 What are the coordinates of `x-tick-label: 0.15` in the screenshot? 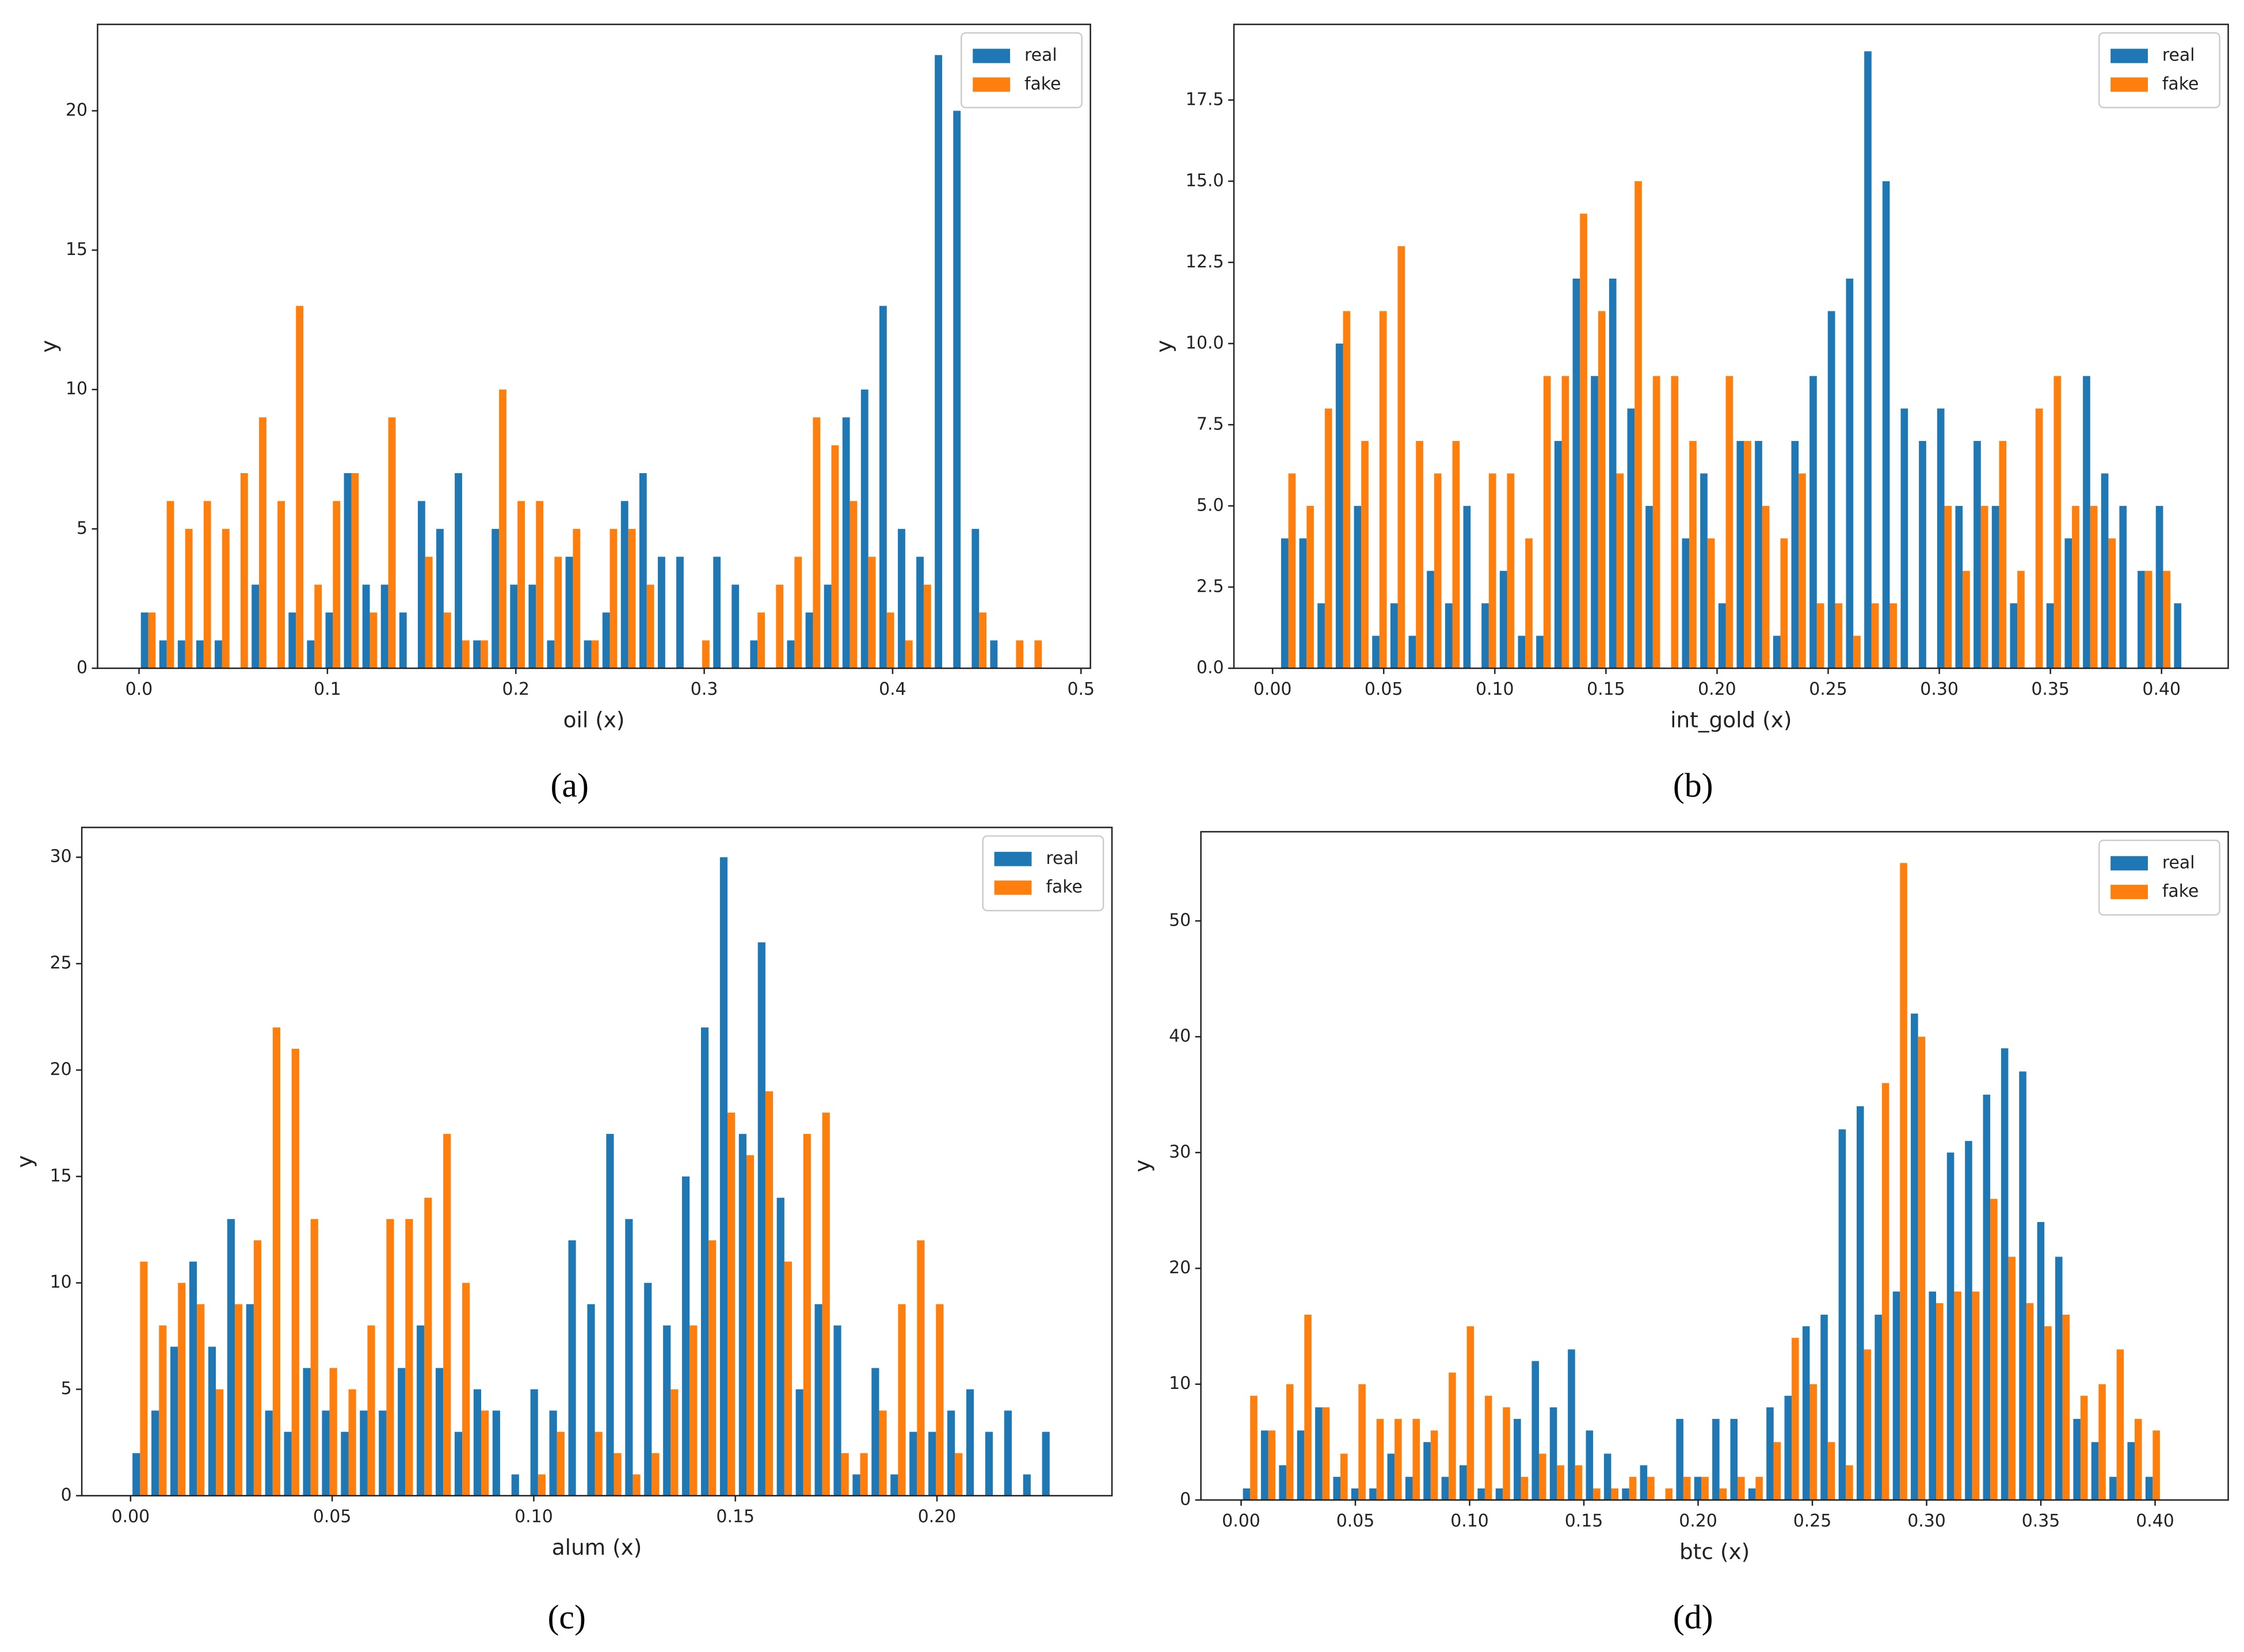 It's located at (1584, 1521).